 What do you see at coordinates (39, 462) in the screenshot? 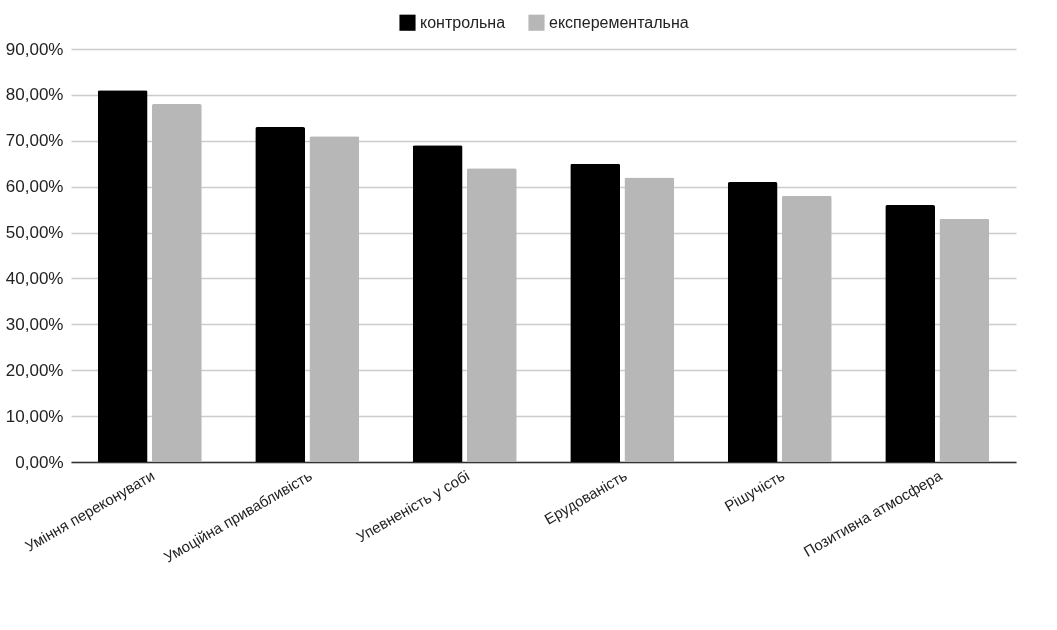
I see `y-tick-label: 0,00%` at bounding box center [39, 462].